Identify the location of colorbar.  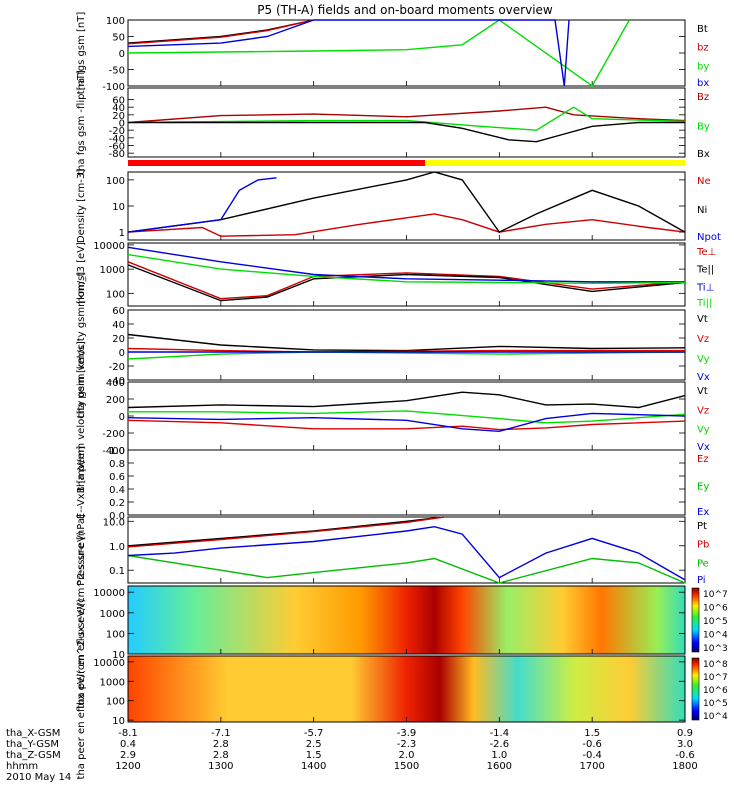
(695, 620).